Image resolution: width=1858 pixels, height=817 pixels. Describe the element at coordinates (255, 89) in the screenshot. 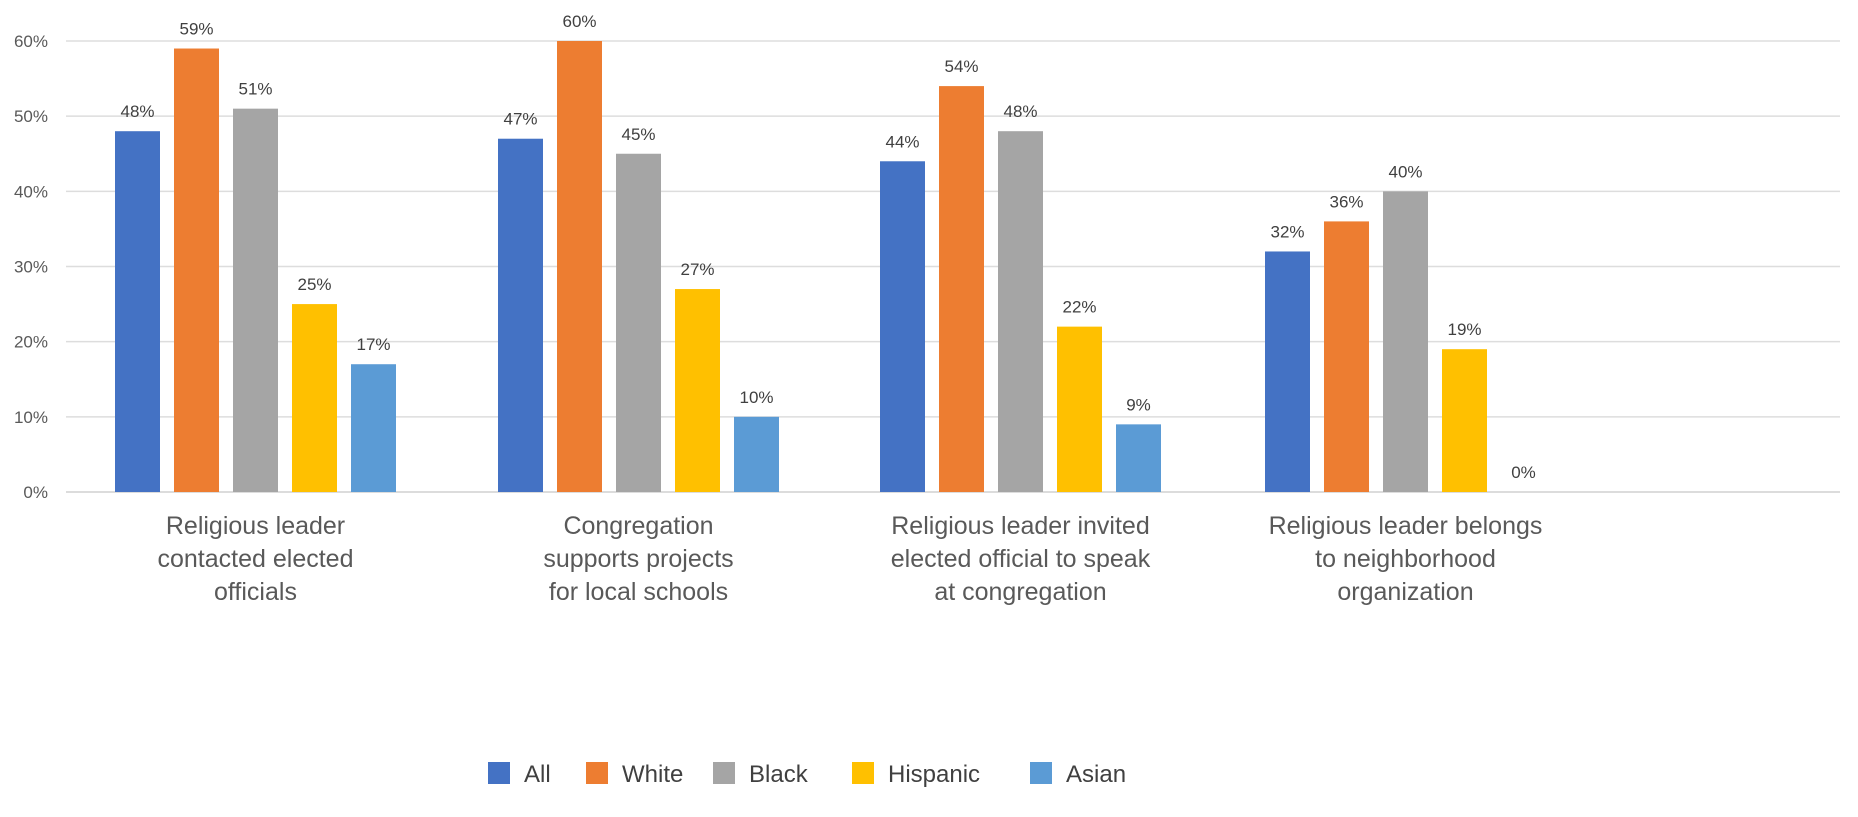

I see `data-label: 51%` at that location.